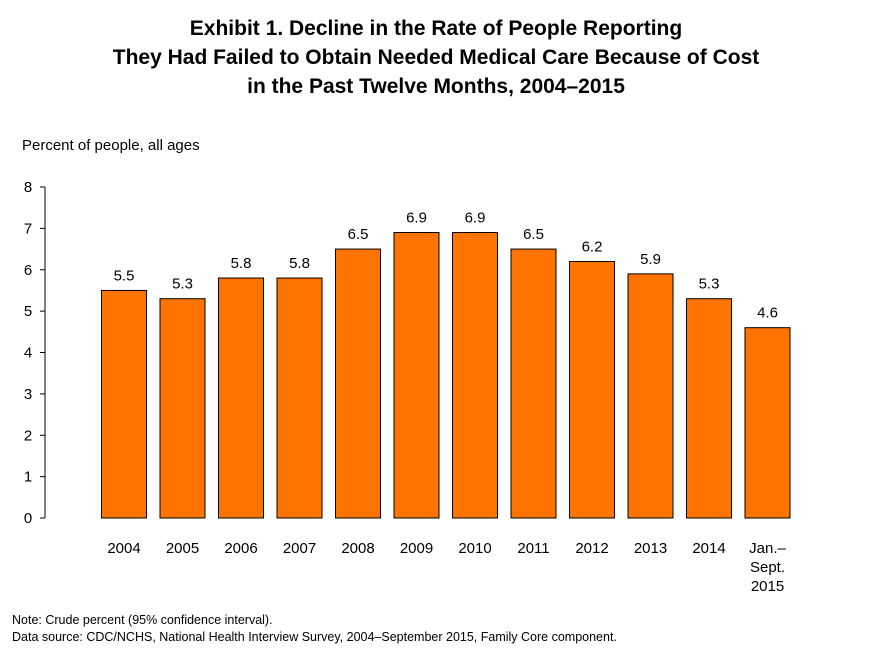 Image resolution: width=872 pixels, height=654 pixels. Describe the element at coordinates (28, 270) in the screenshot. I see `y-tick-label: 6` at that location.